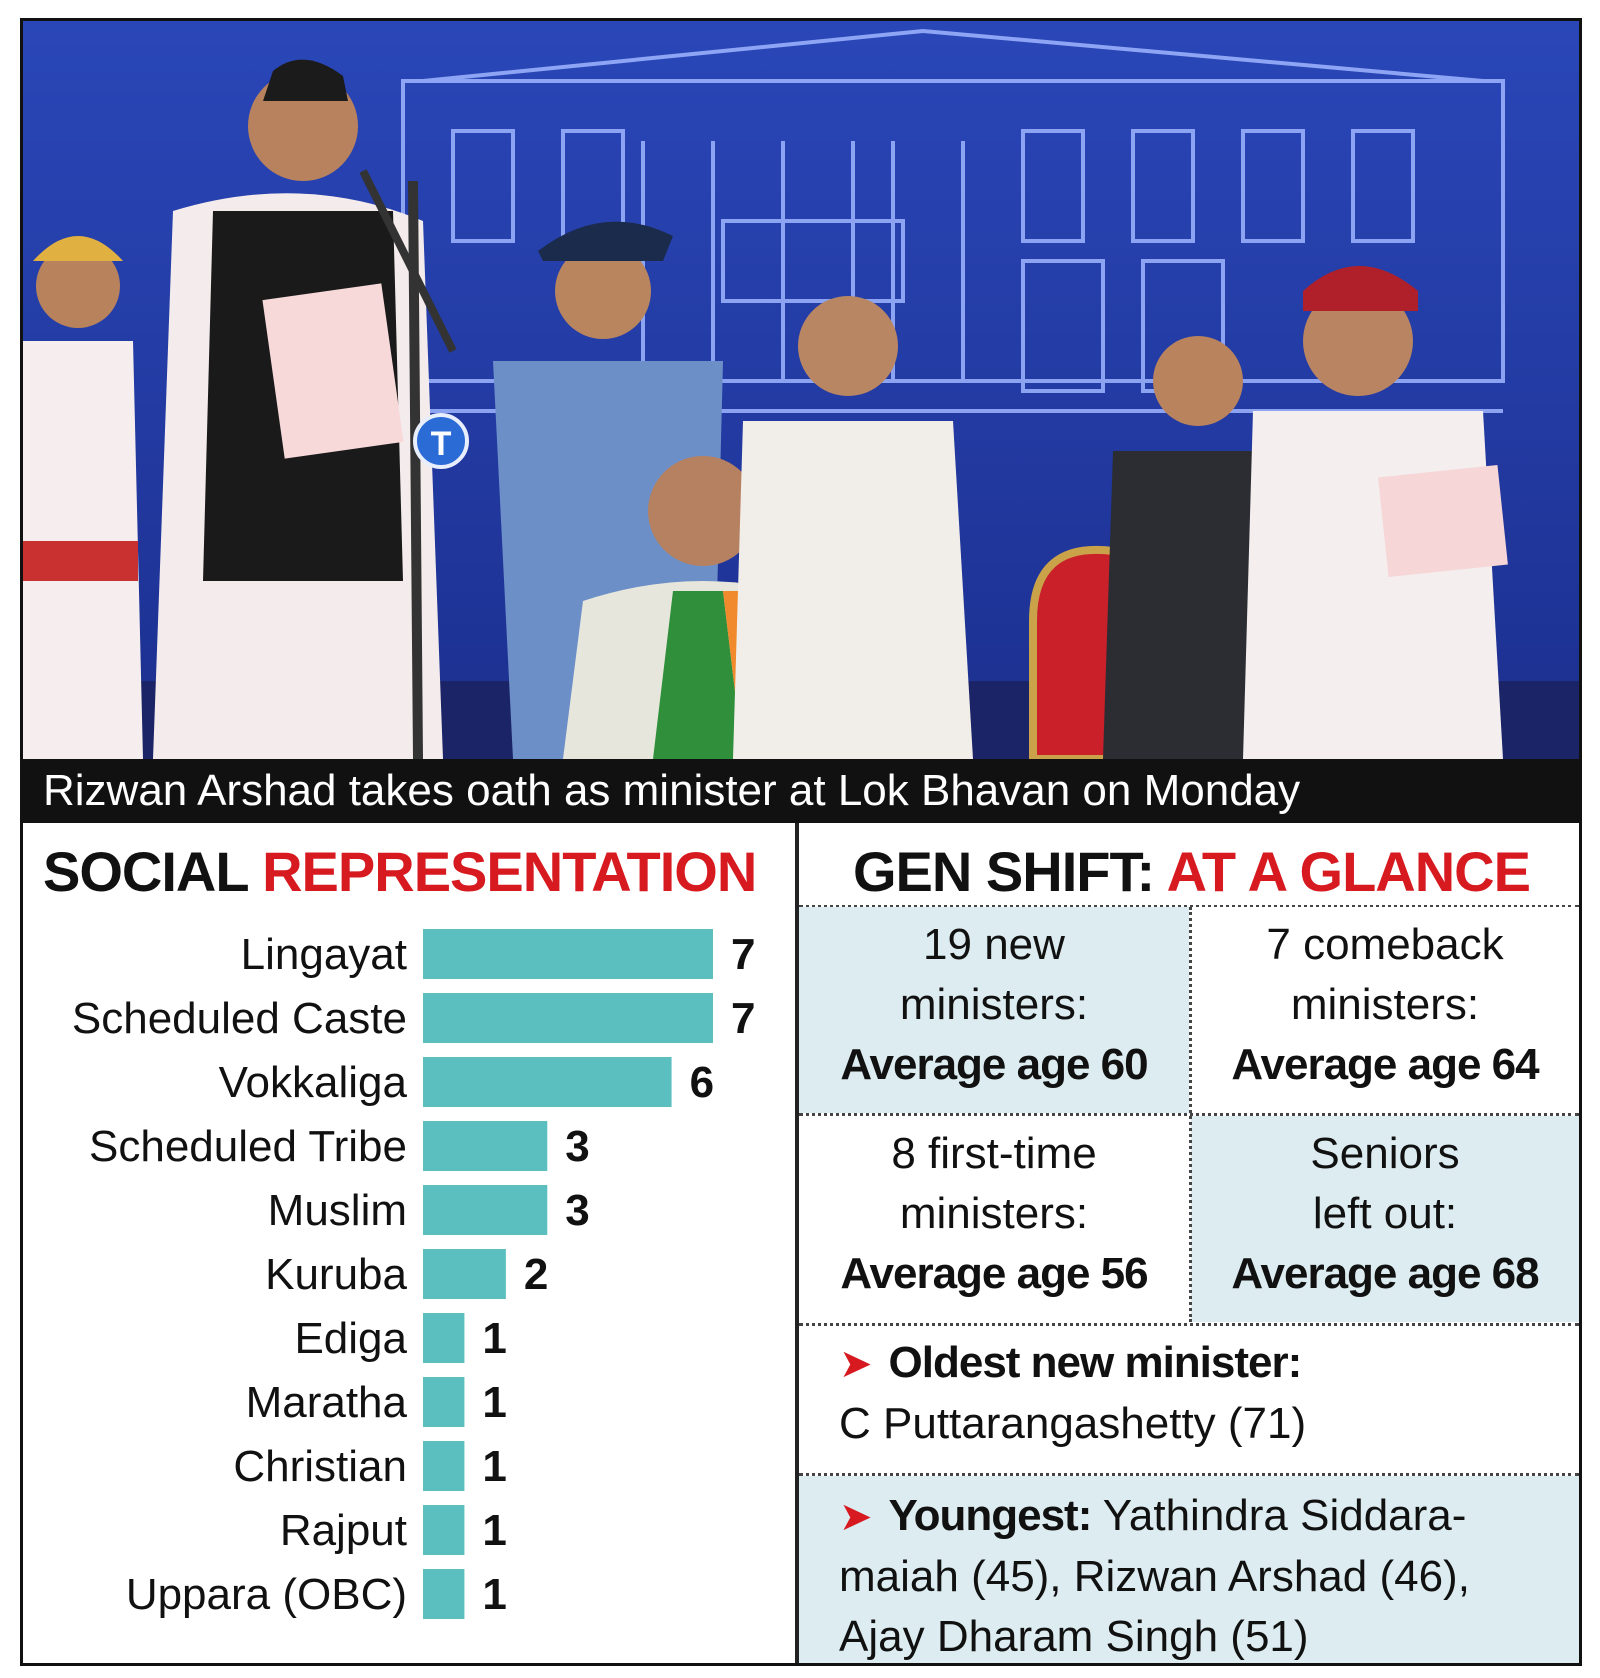 Image resolution: width=1600 pixels, height=1678 pixels. Describe the element at coordinates (1385, 1273) in the screenshot. I see `seniors-age: Average age 68` at that location.